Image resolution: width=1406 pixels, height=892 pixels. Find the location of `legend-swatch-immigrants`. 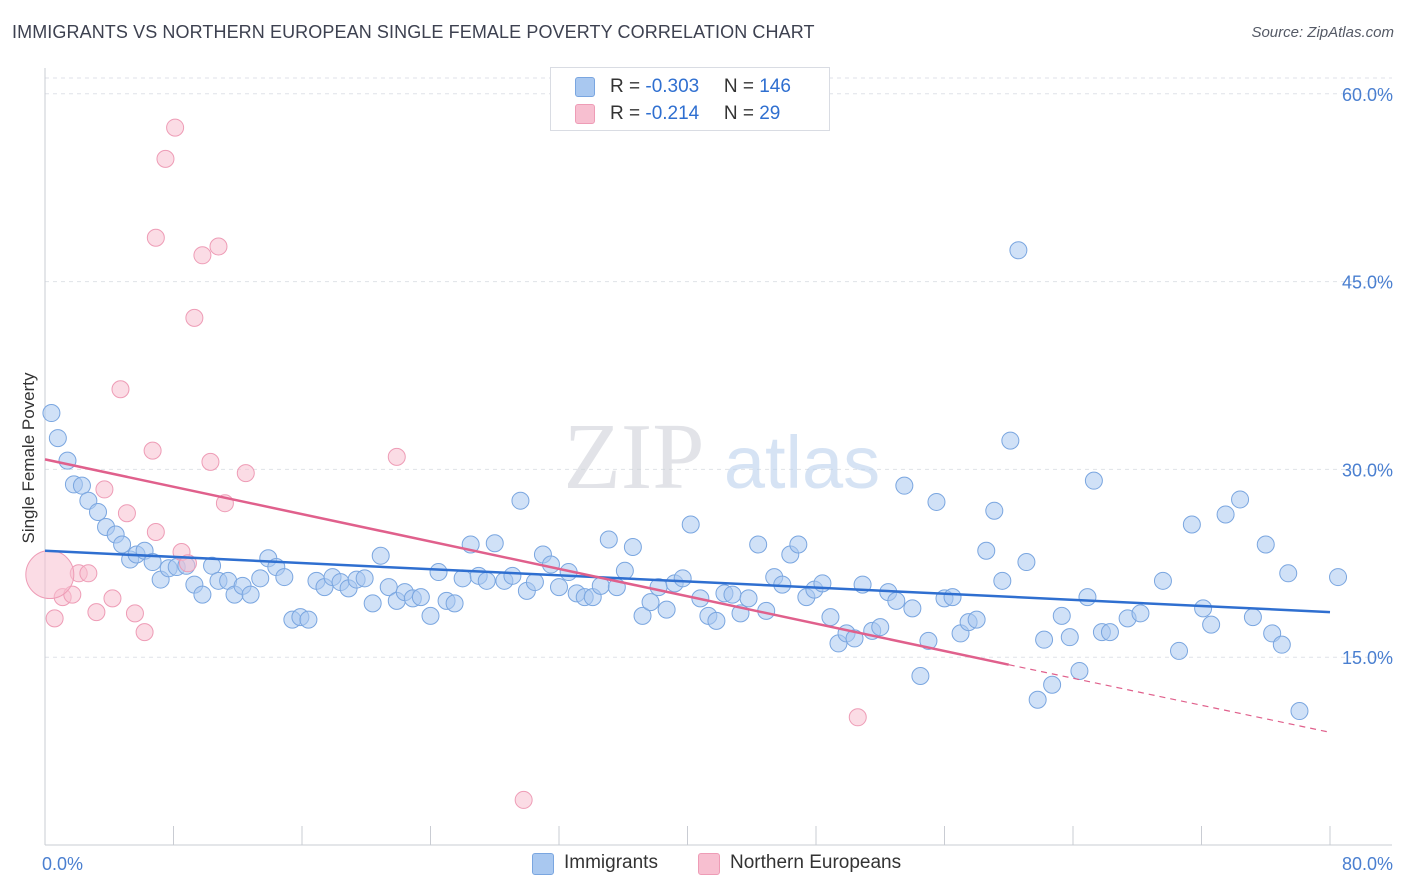

legend-swatch-immigrants is located at coordinates (585, 87).